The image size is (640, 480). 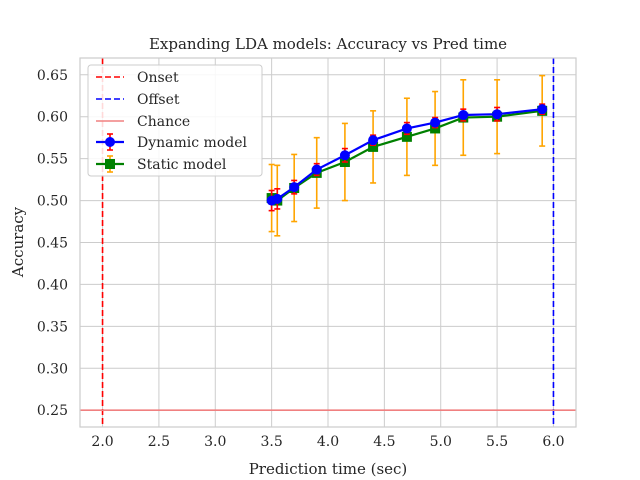 I want to click on x-tick-label: 2.0, so click(x=102, y=442).